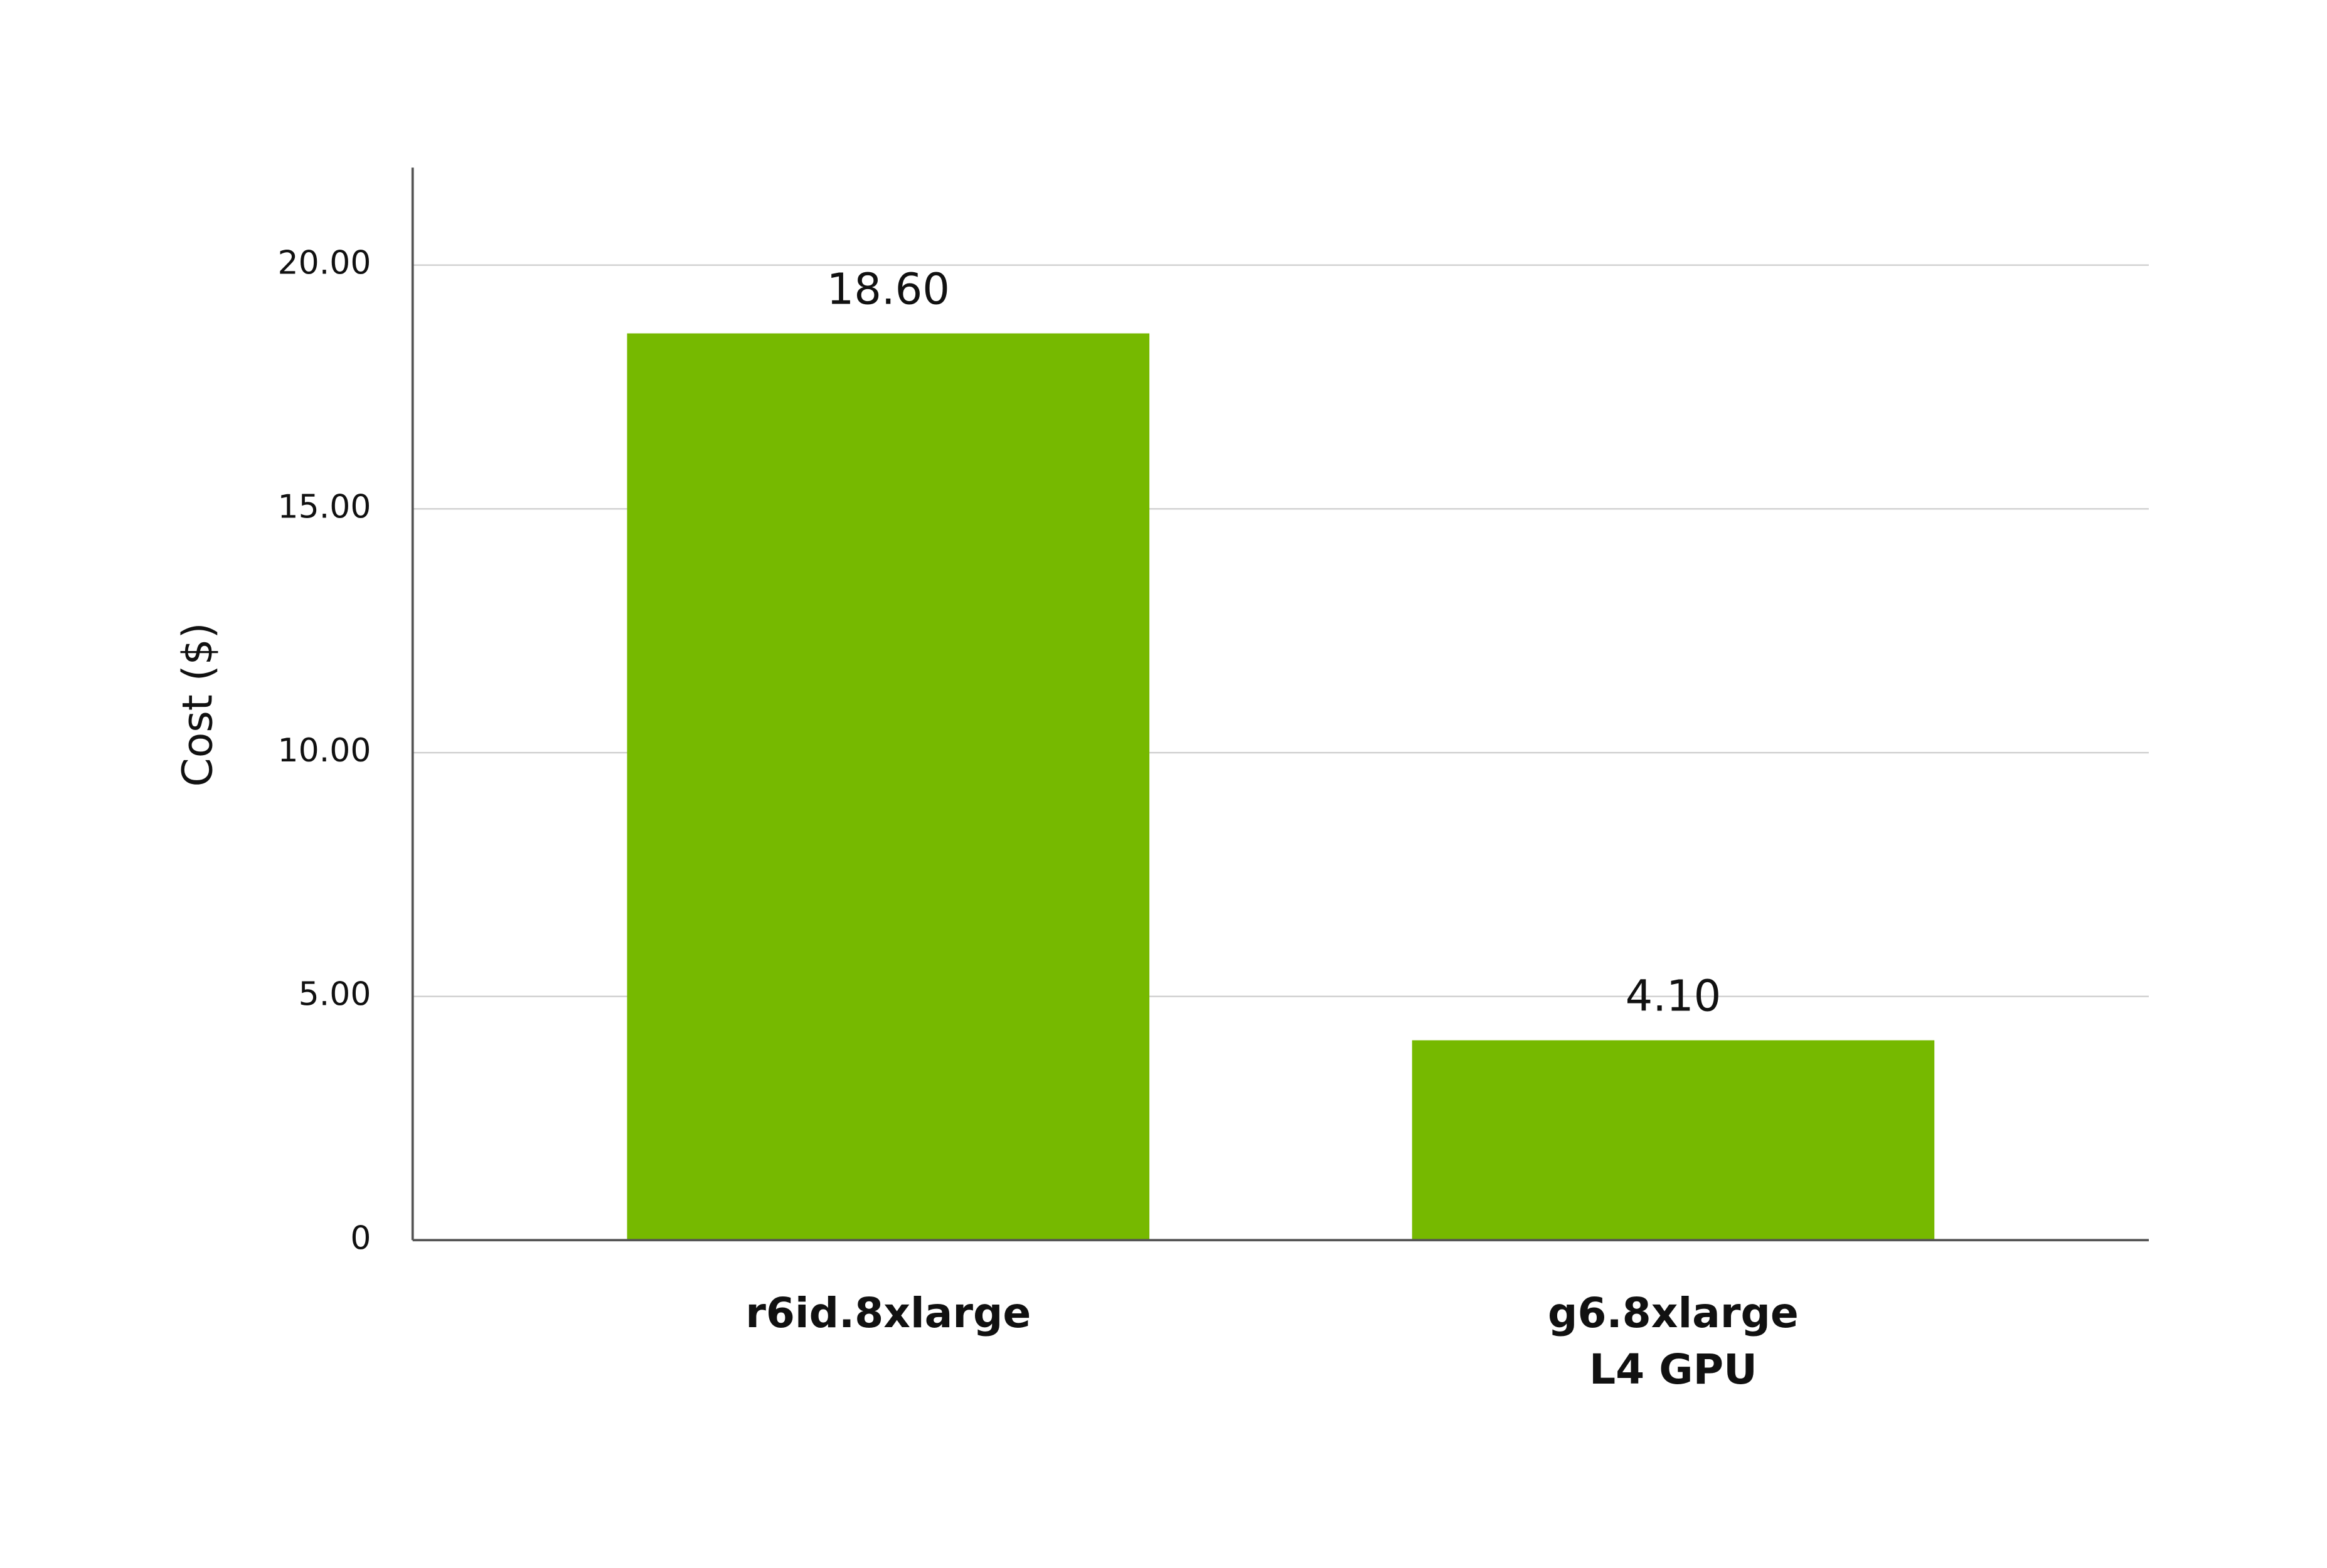 Image resolution: width=2327 pixels, height=1568 pixels. Describe the element at coordinates (1673, 1369) in the screenshot. I see `x-tick-label: L4 GPU` at that location.